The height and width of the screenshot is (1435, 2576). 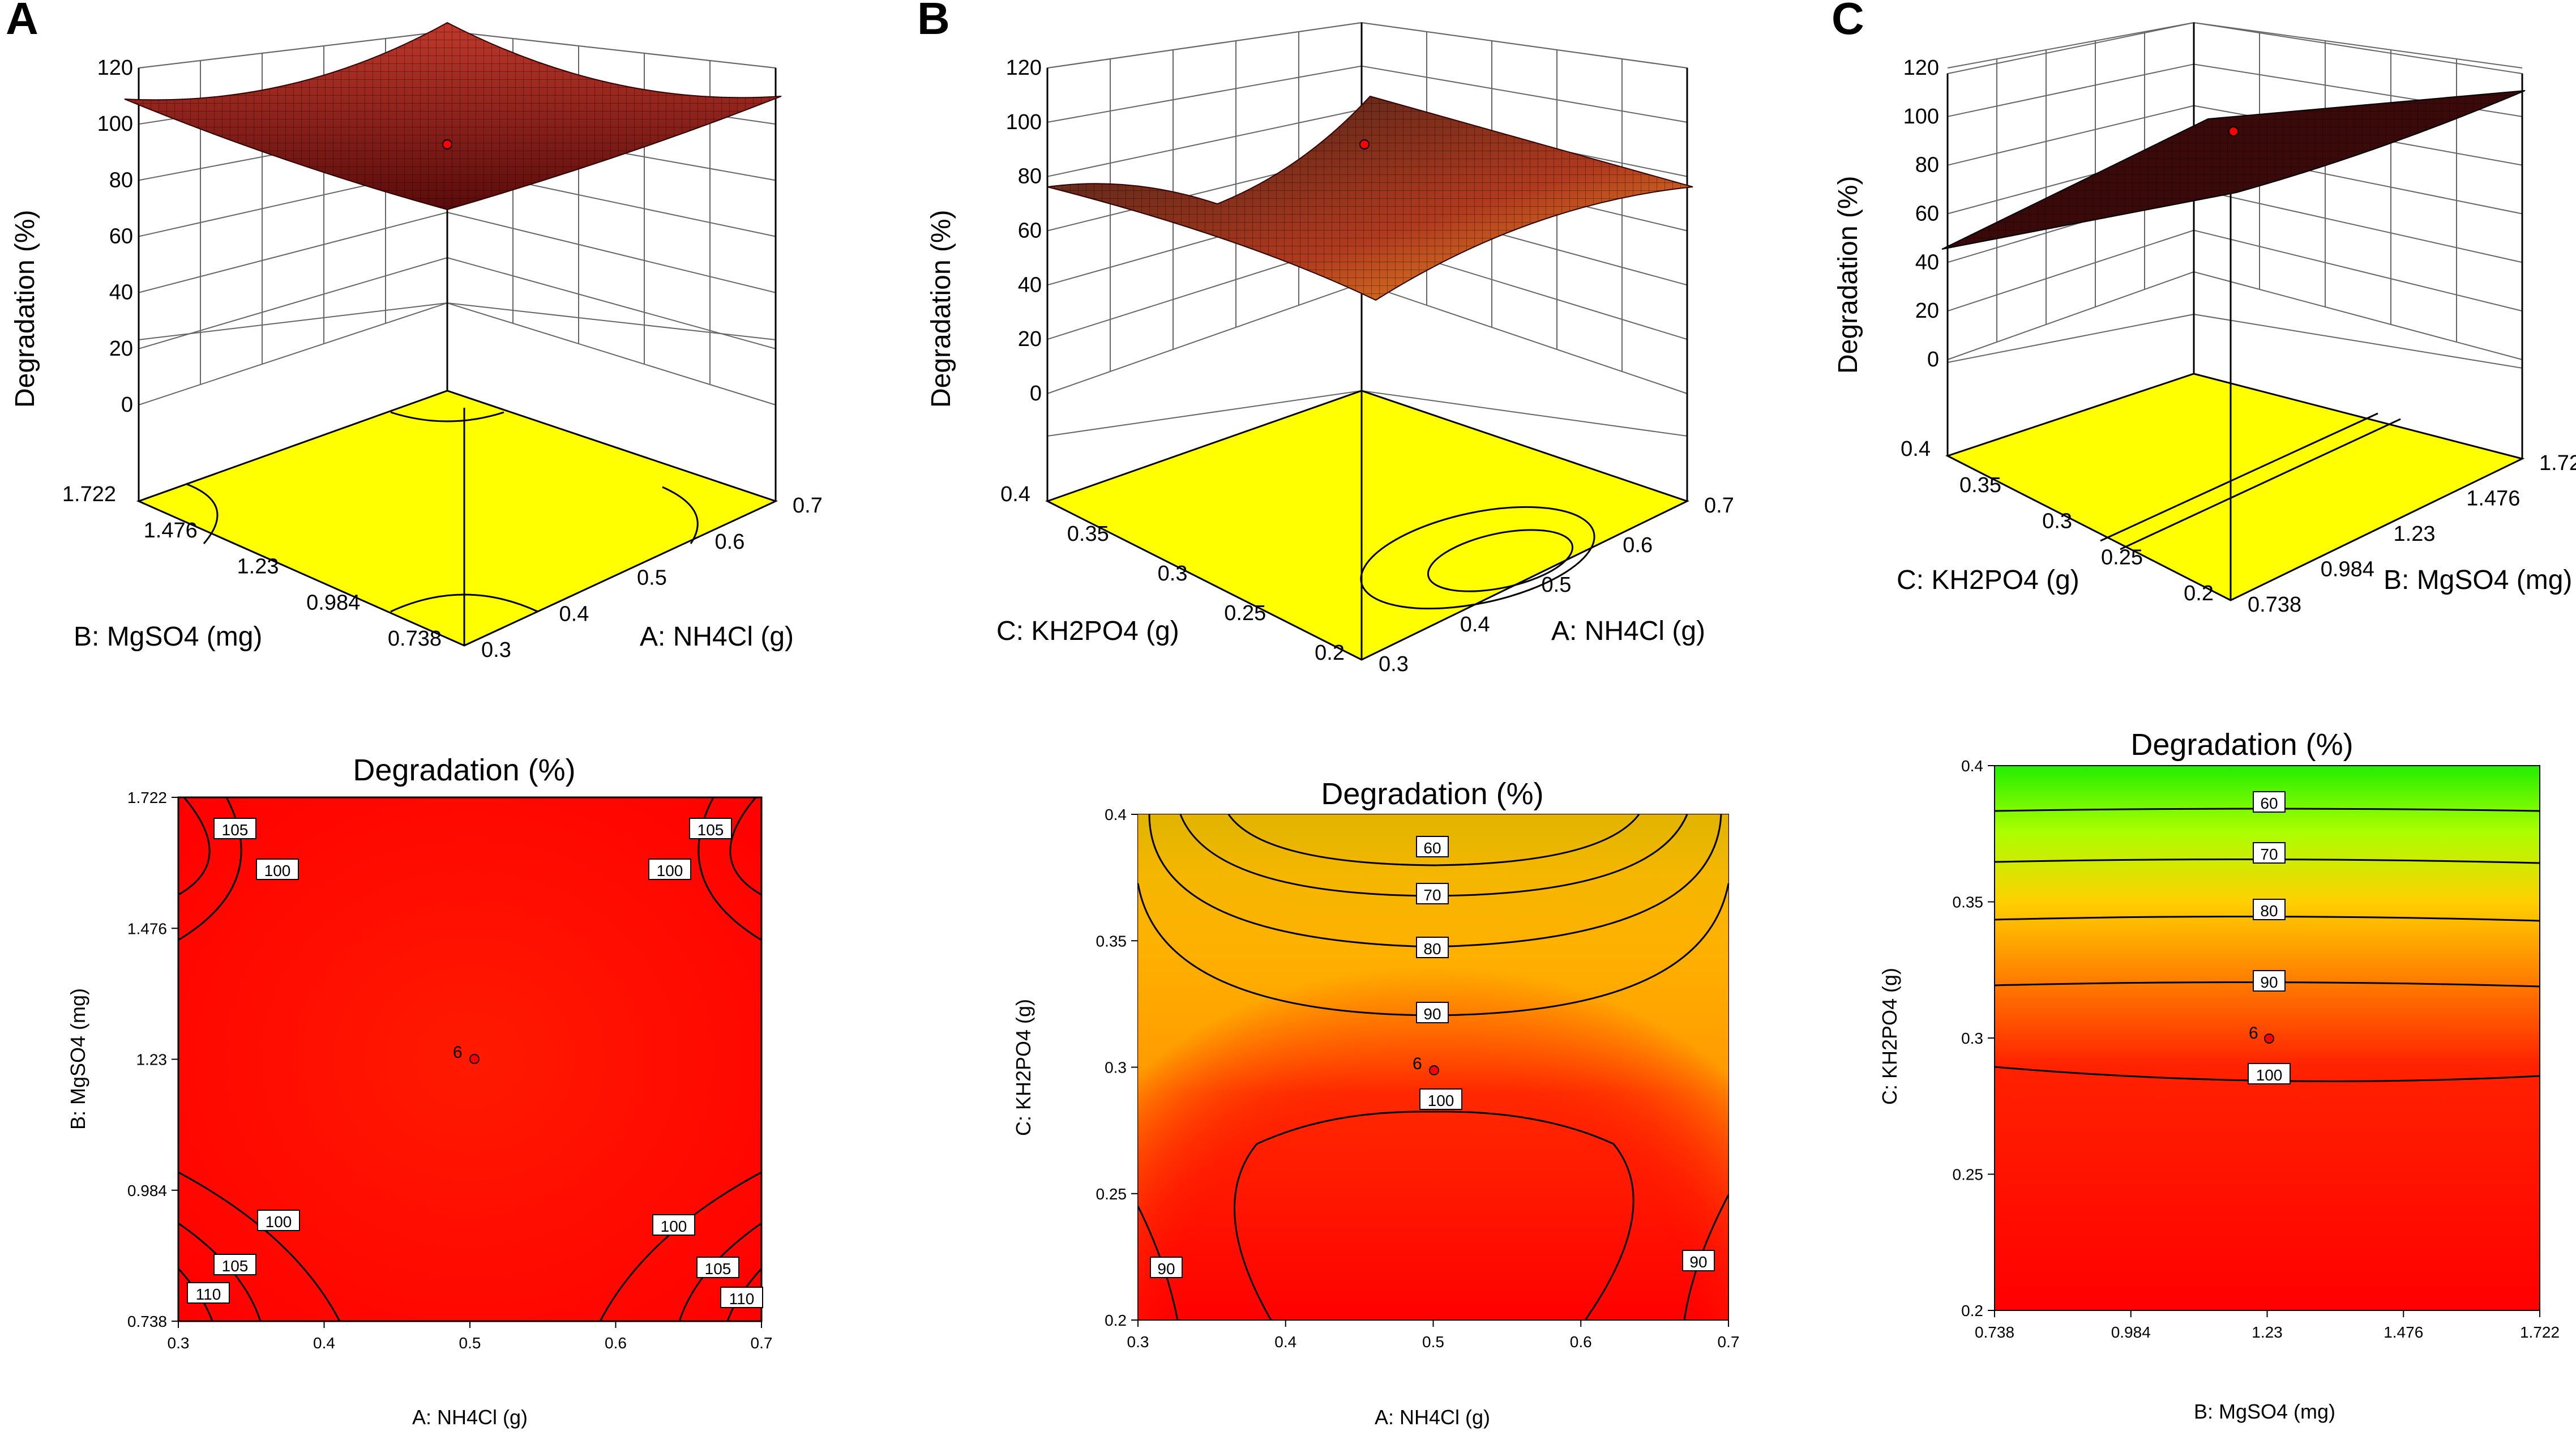 I want to click on x-tick-c-1: 0.984, so click(x=2347, y=570).